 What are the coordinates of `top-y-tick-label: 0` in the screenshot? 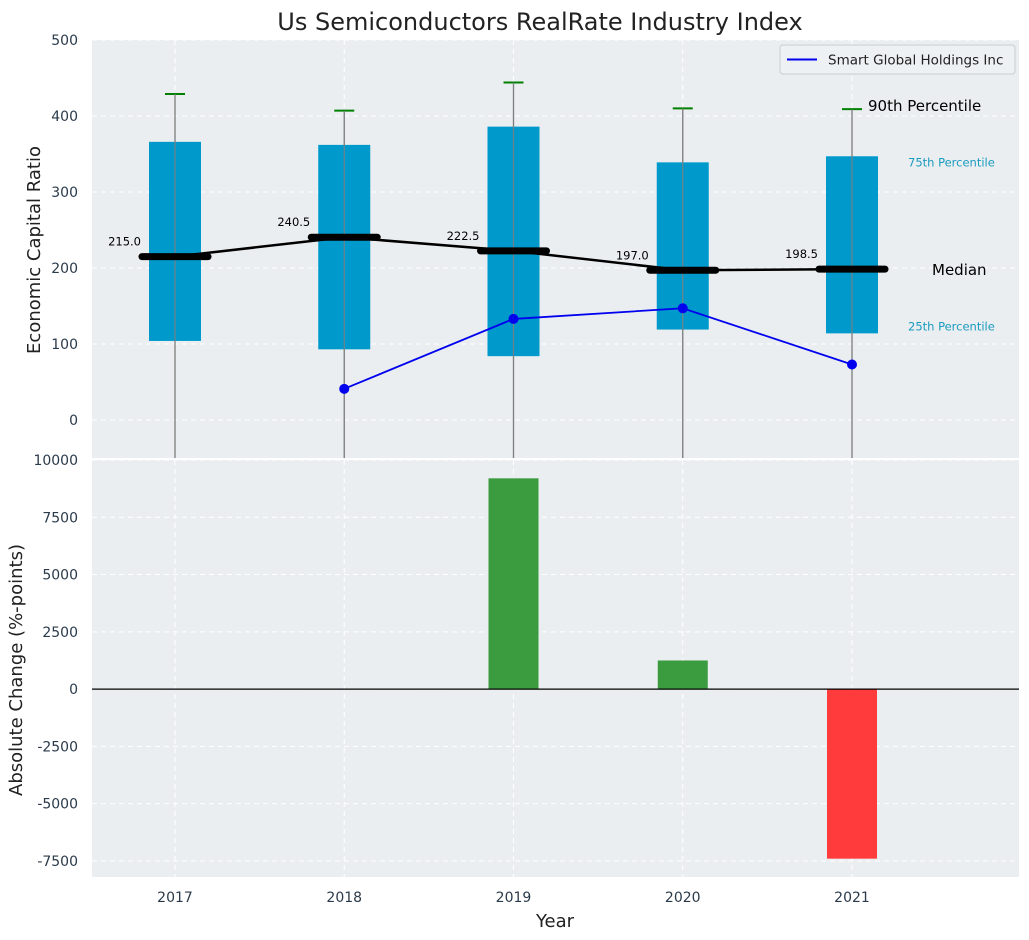 It's located at (73, 421).